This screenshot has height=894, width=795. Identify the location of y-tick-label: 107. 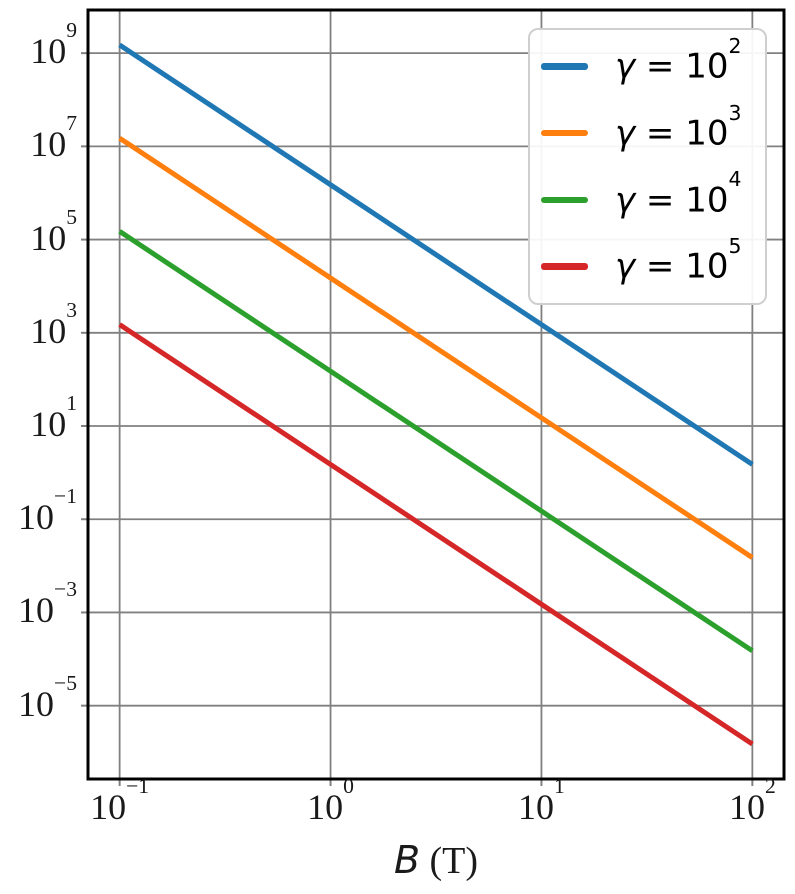
(53, 138).